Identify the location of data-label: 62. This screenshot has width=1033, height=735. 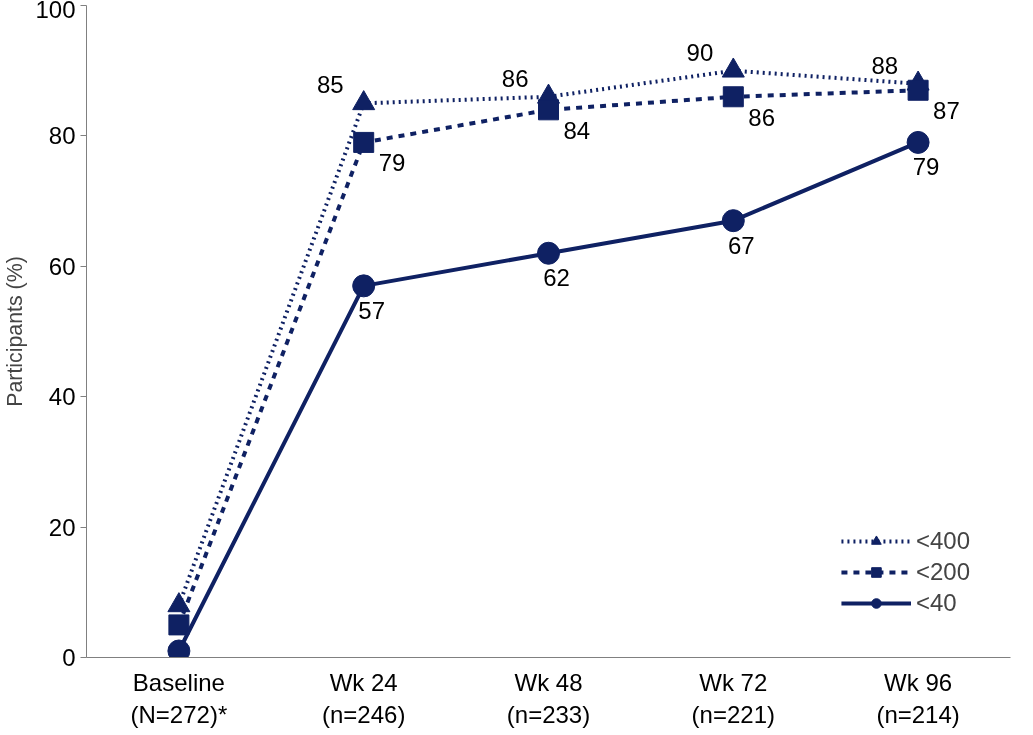
(556, 278).